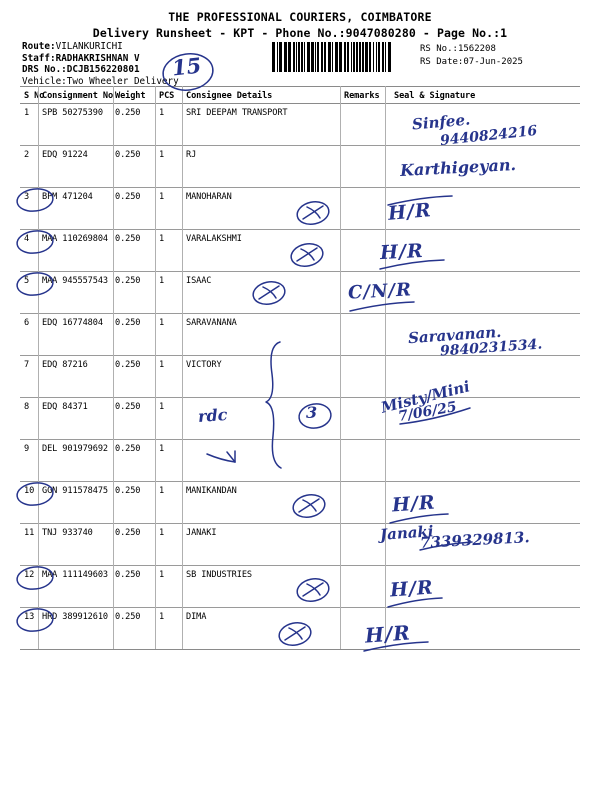  What do you see at coordinates (300, 17) in the screenshot?
I see `company-title: THE PROFESSIONAL COURIERS, COIMBATORE` at bounding box center [300, 17].